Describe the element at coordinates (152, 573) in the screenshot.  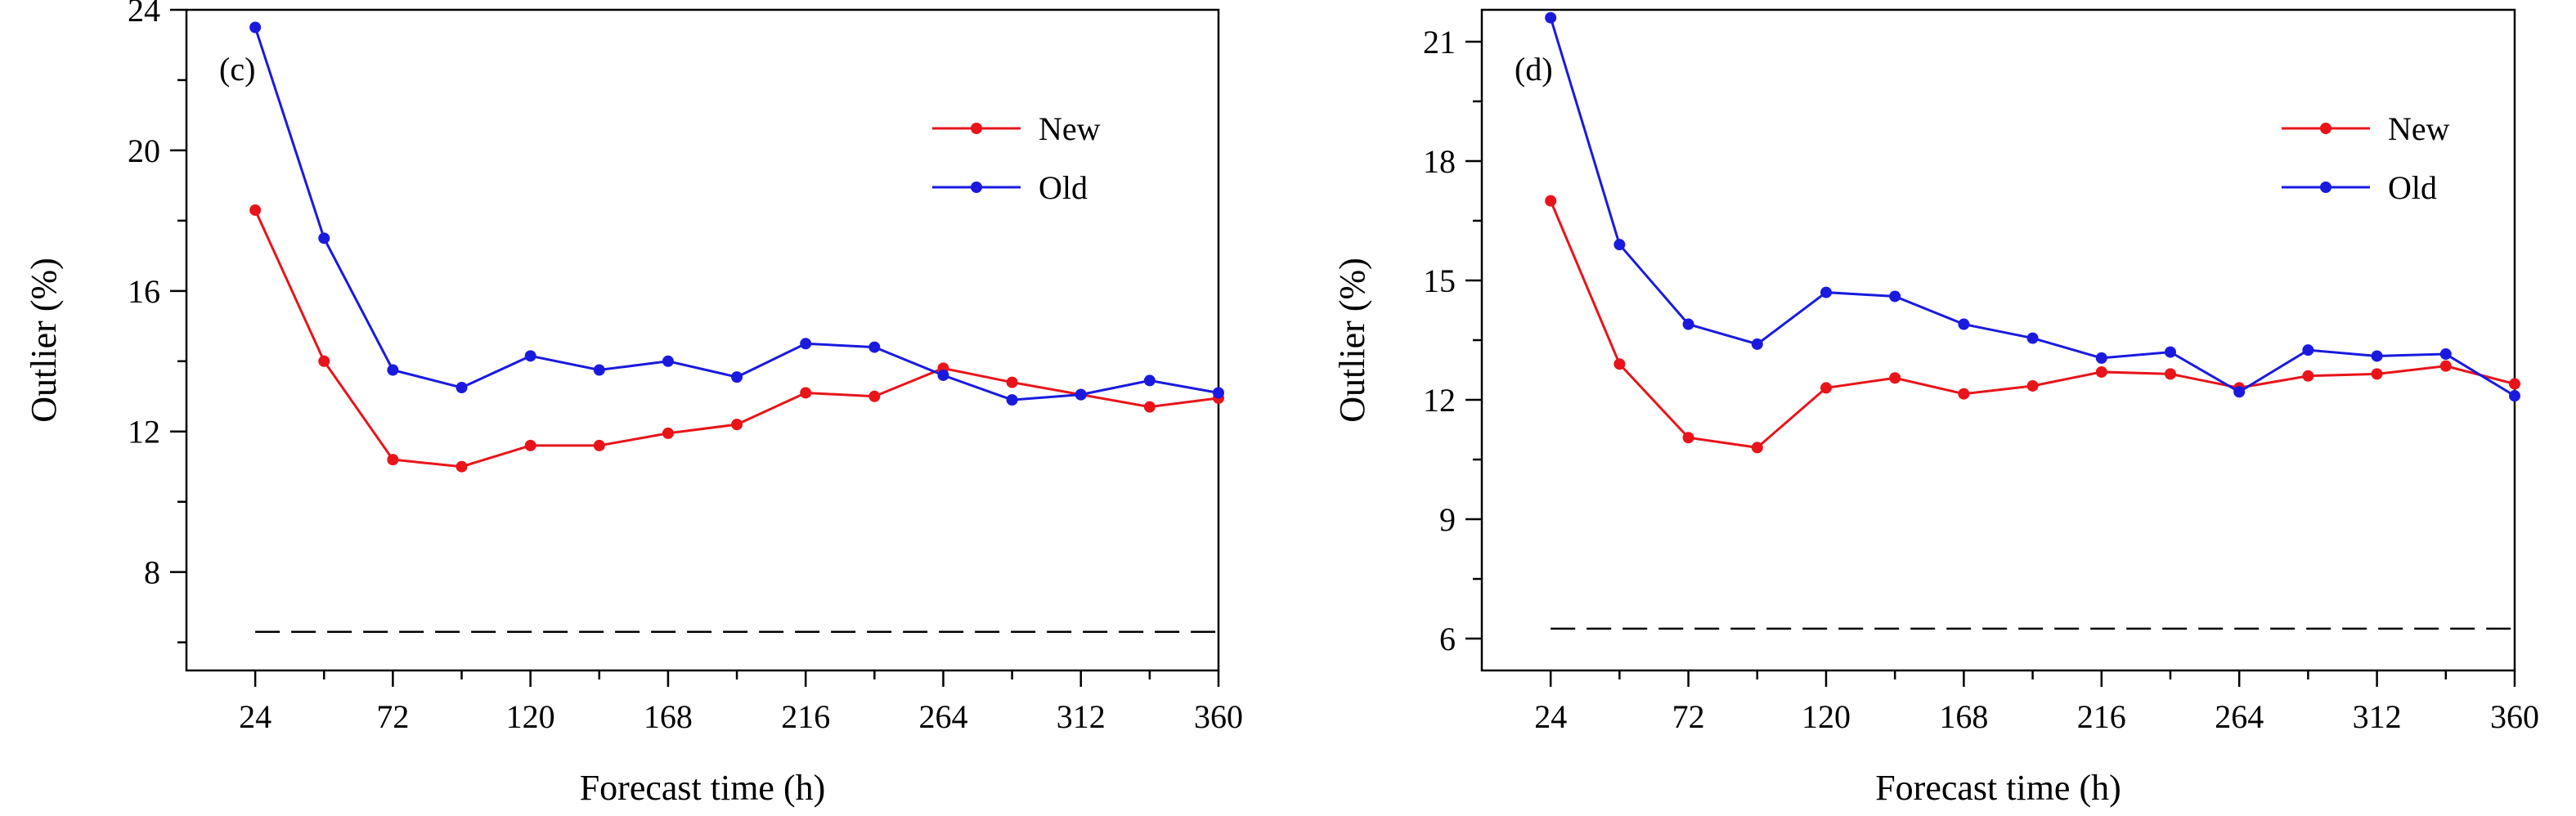
I see `y-tick-label: 8` at that location.